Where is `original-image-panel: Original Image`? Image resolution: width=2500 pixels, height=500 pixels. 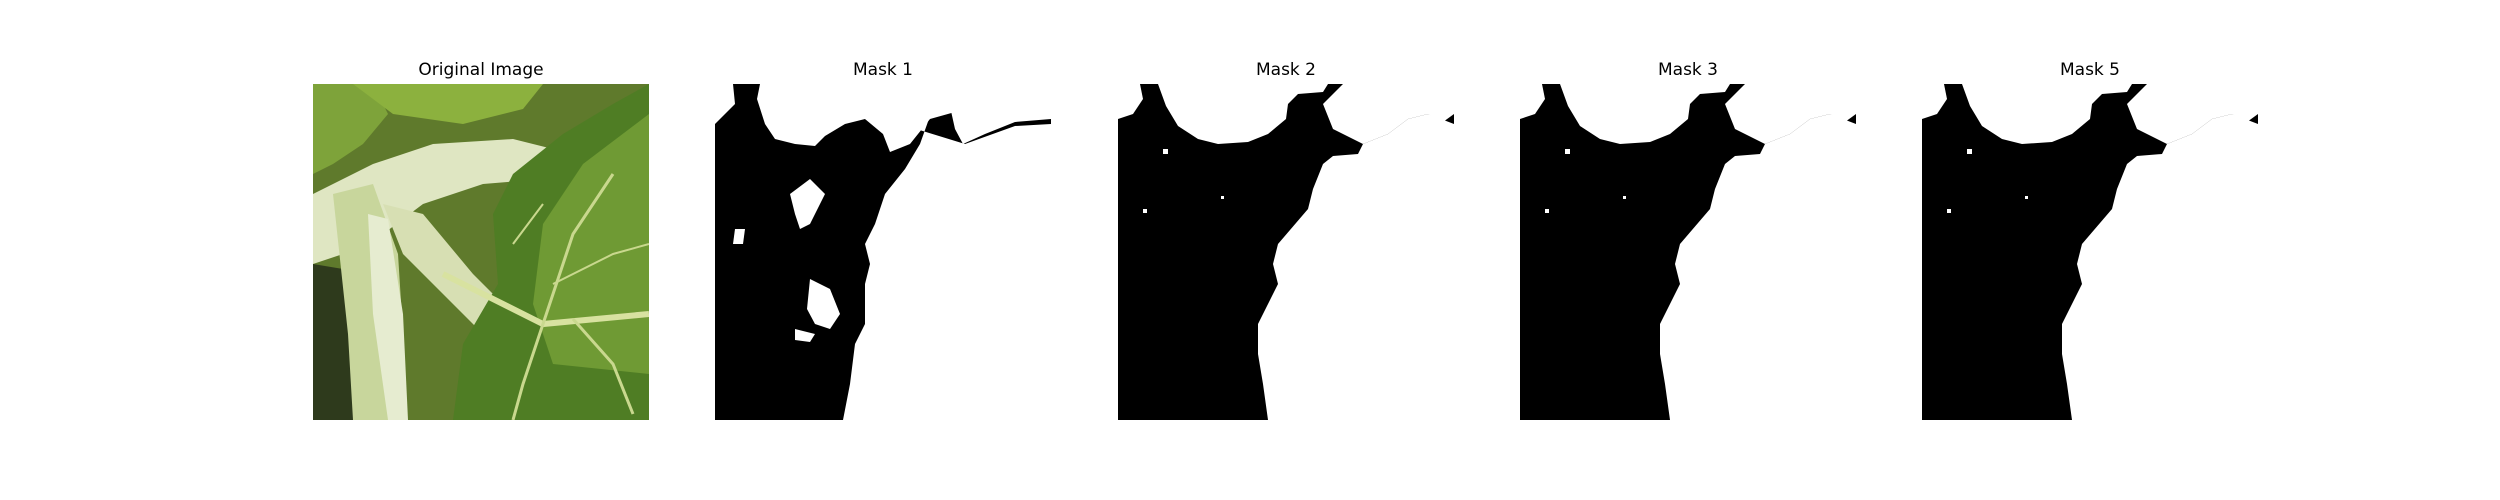
original-image-panel: Original Image is located at coordinates (481, 250).